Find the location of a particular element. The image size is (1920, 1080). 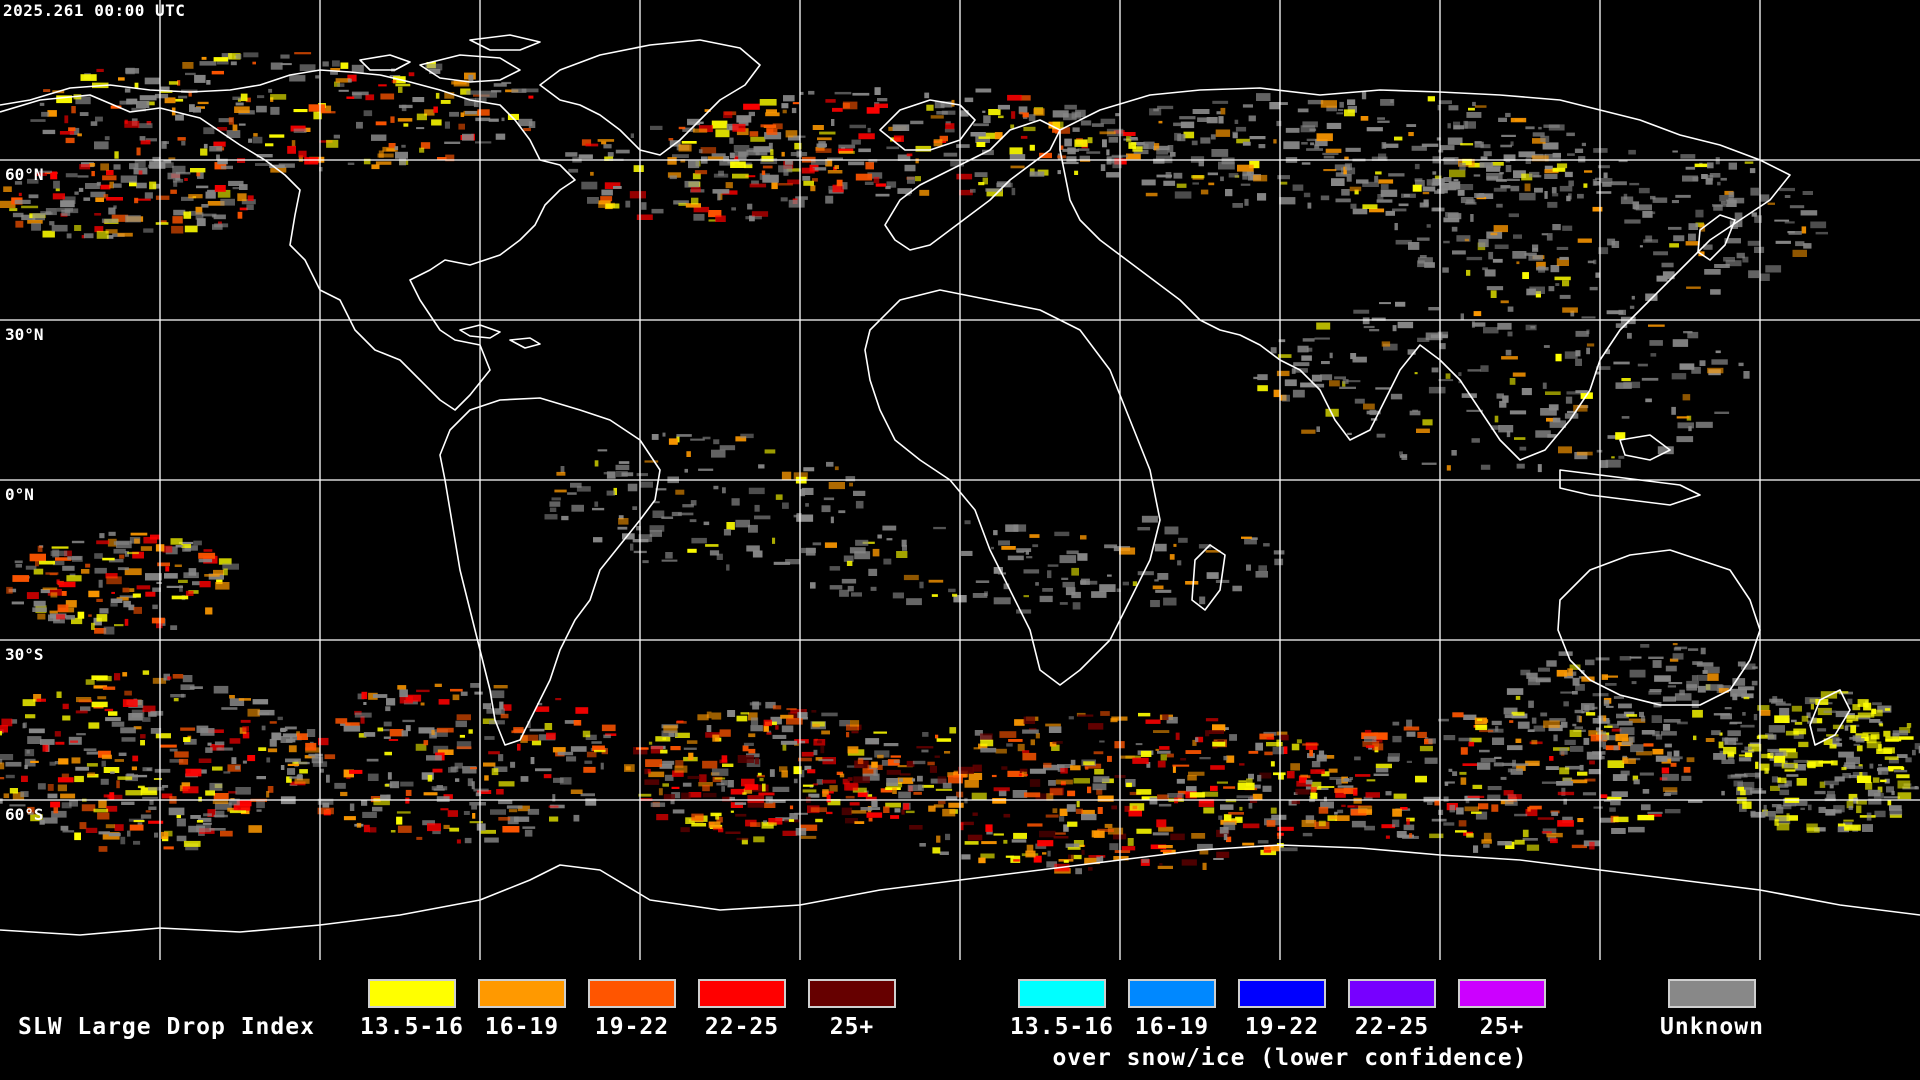

lat-label-30s: 30°S is located at coordinates (24, 654).